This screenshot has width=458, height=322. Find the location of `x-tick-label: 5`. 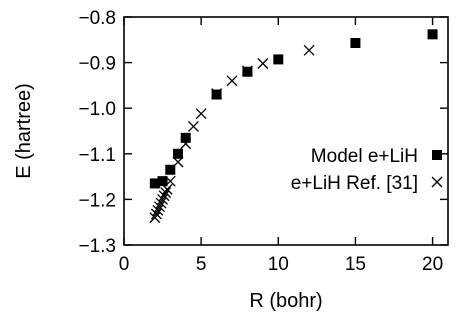

x-tick-label: 5 is located at coordinates (201, 264).